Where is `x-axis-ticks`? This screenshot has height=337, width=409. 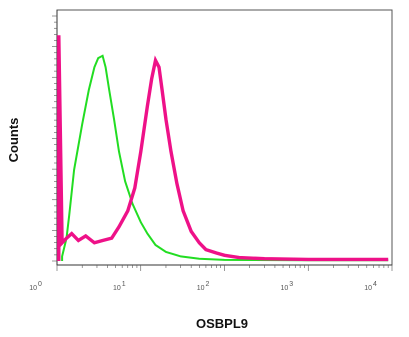 x-axis-ticks is located at coordinates (224, 268).